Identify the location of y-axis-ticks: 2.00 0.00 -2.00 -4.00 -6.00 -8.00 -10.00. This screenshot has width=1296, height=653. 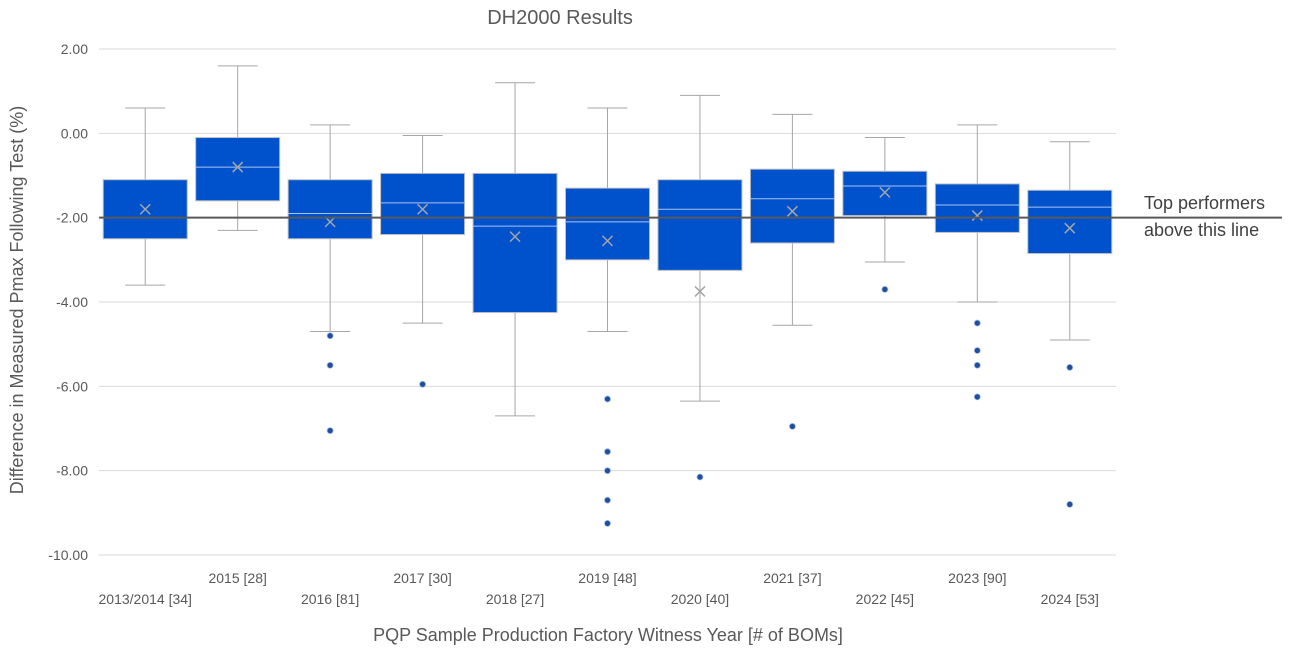
(68, 302).